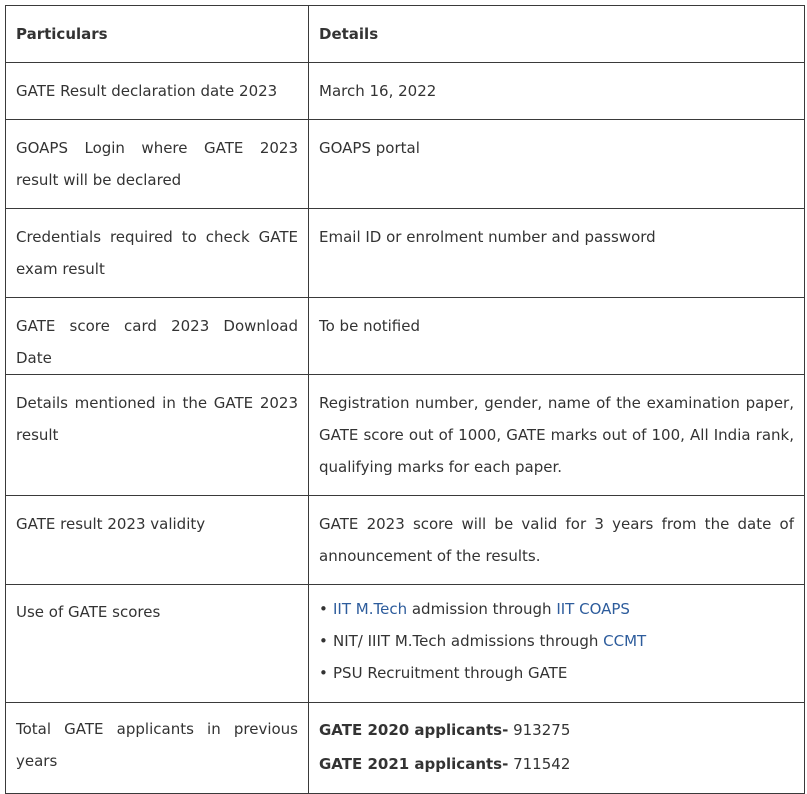 This screenshot has height=794, width=807. I want to click on list-item: NIT/ IIIT M.Tech admissions through CCMT, so click(556, 641).